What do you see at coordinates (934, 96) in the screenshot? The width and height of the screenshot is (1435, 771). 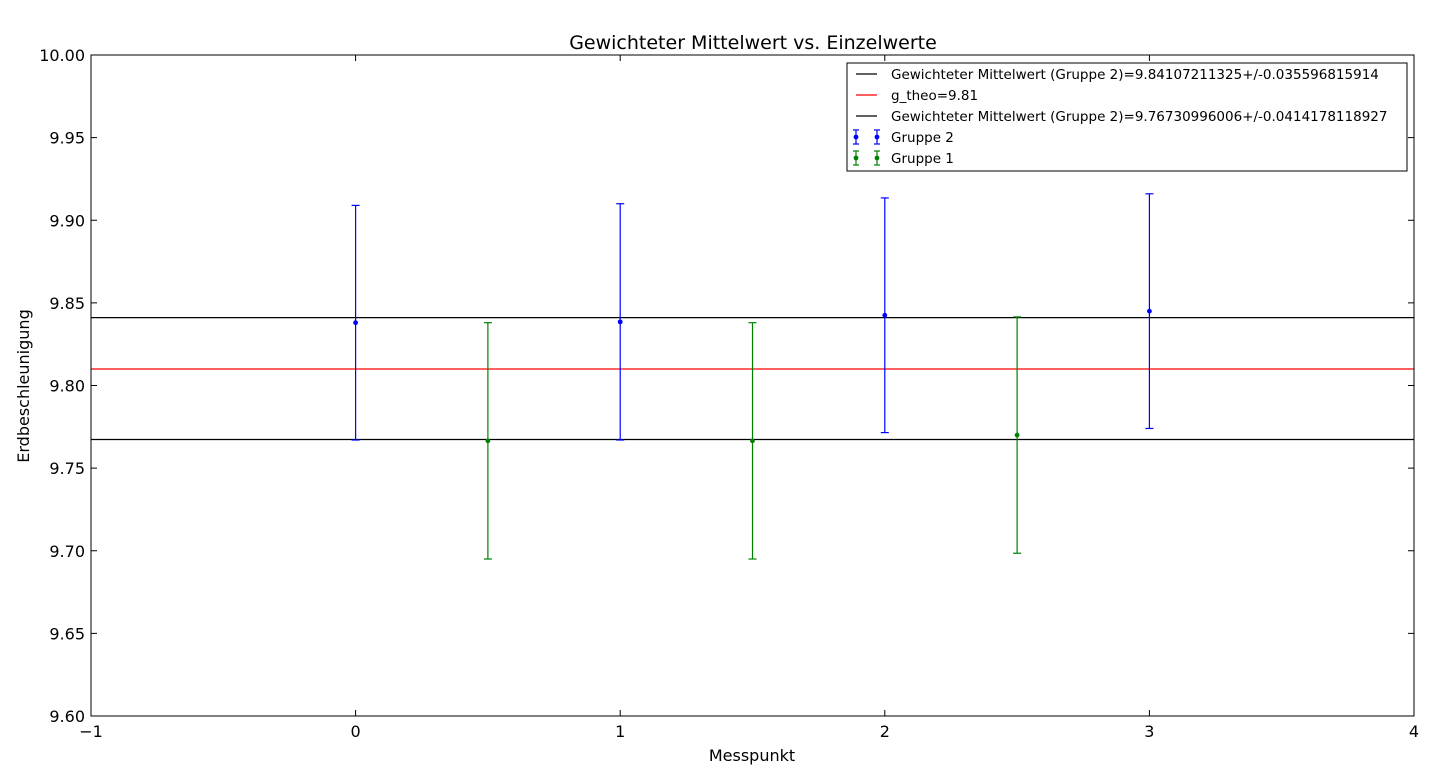 I see `legend-label-hline-1: g_theo=9.81` at bounding box center [934, 96].